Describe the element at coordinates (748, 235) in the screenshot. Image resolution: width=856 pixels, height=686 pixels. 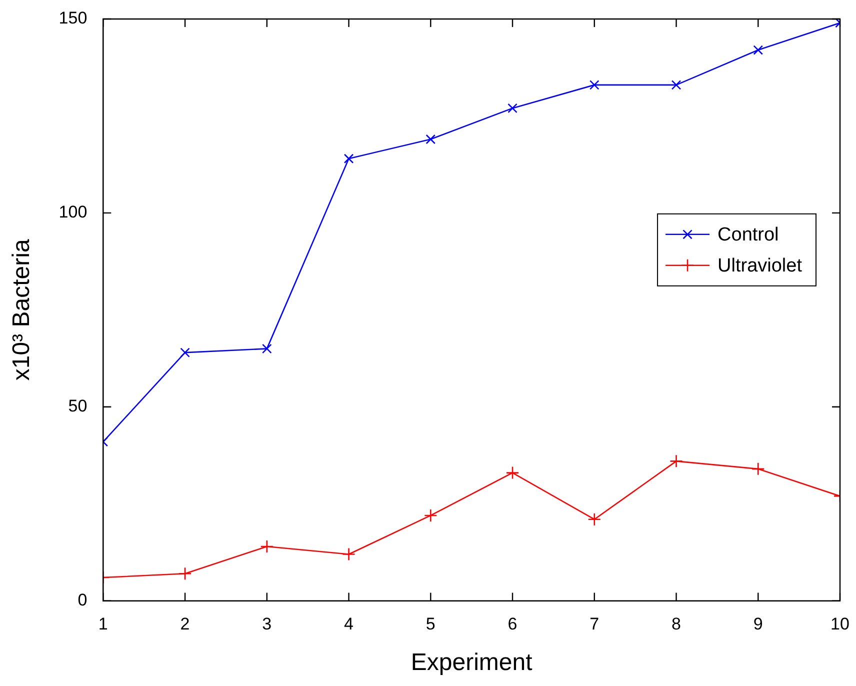
I see `legend-label: Control` at that location.